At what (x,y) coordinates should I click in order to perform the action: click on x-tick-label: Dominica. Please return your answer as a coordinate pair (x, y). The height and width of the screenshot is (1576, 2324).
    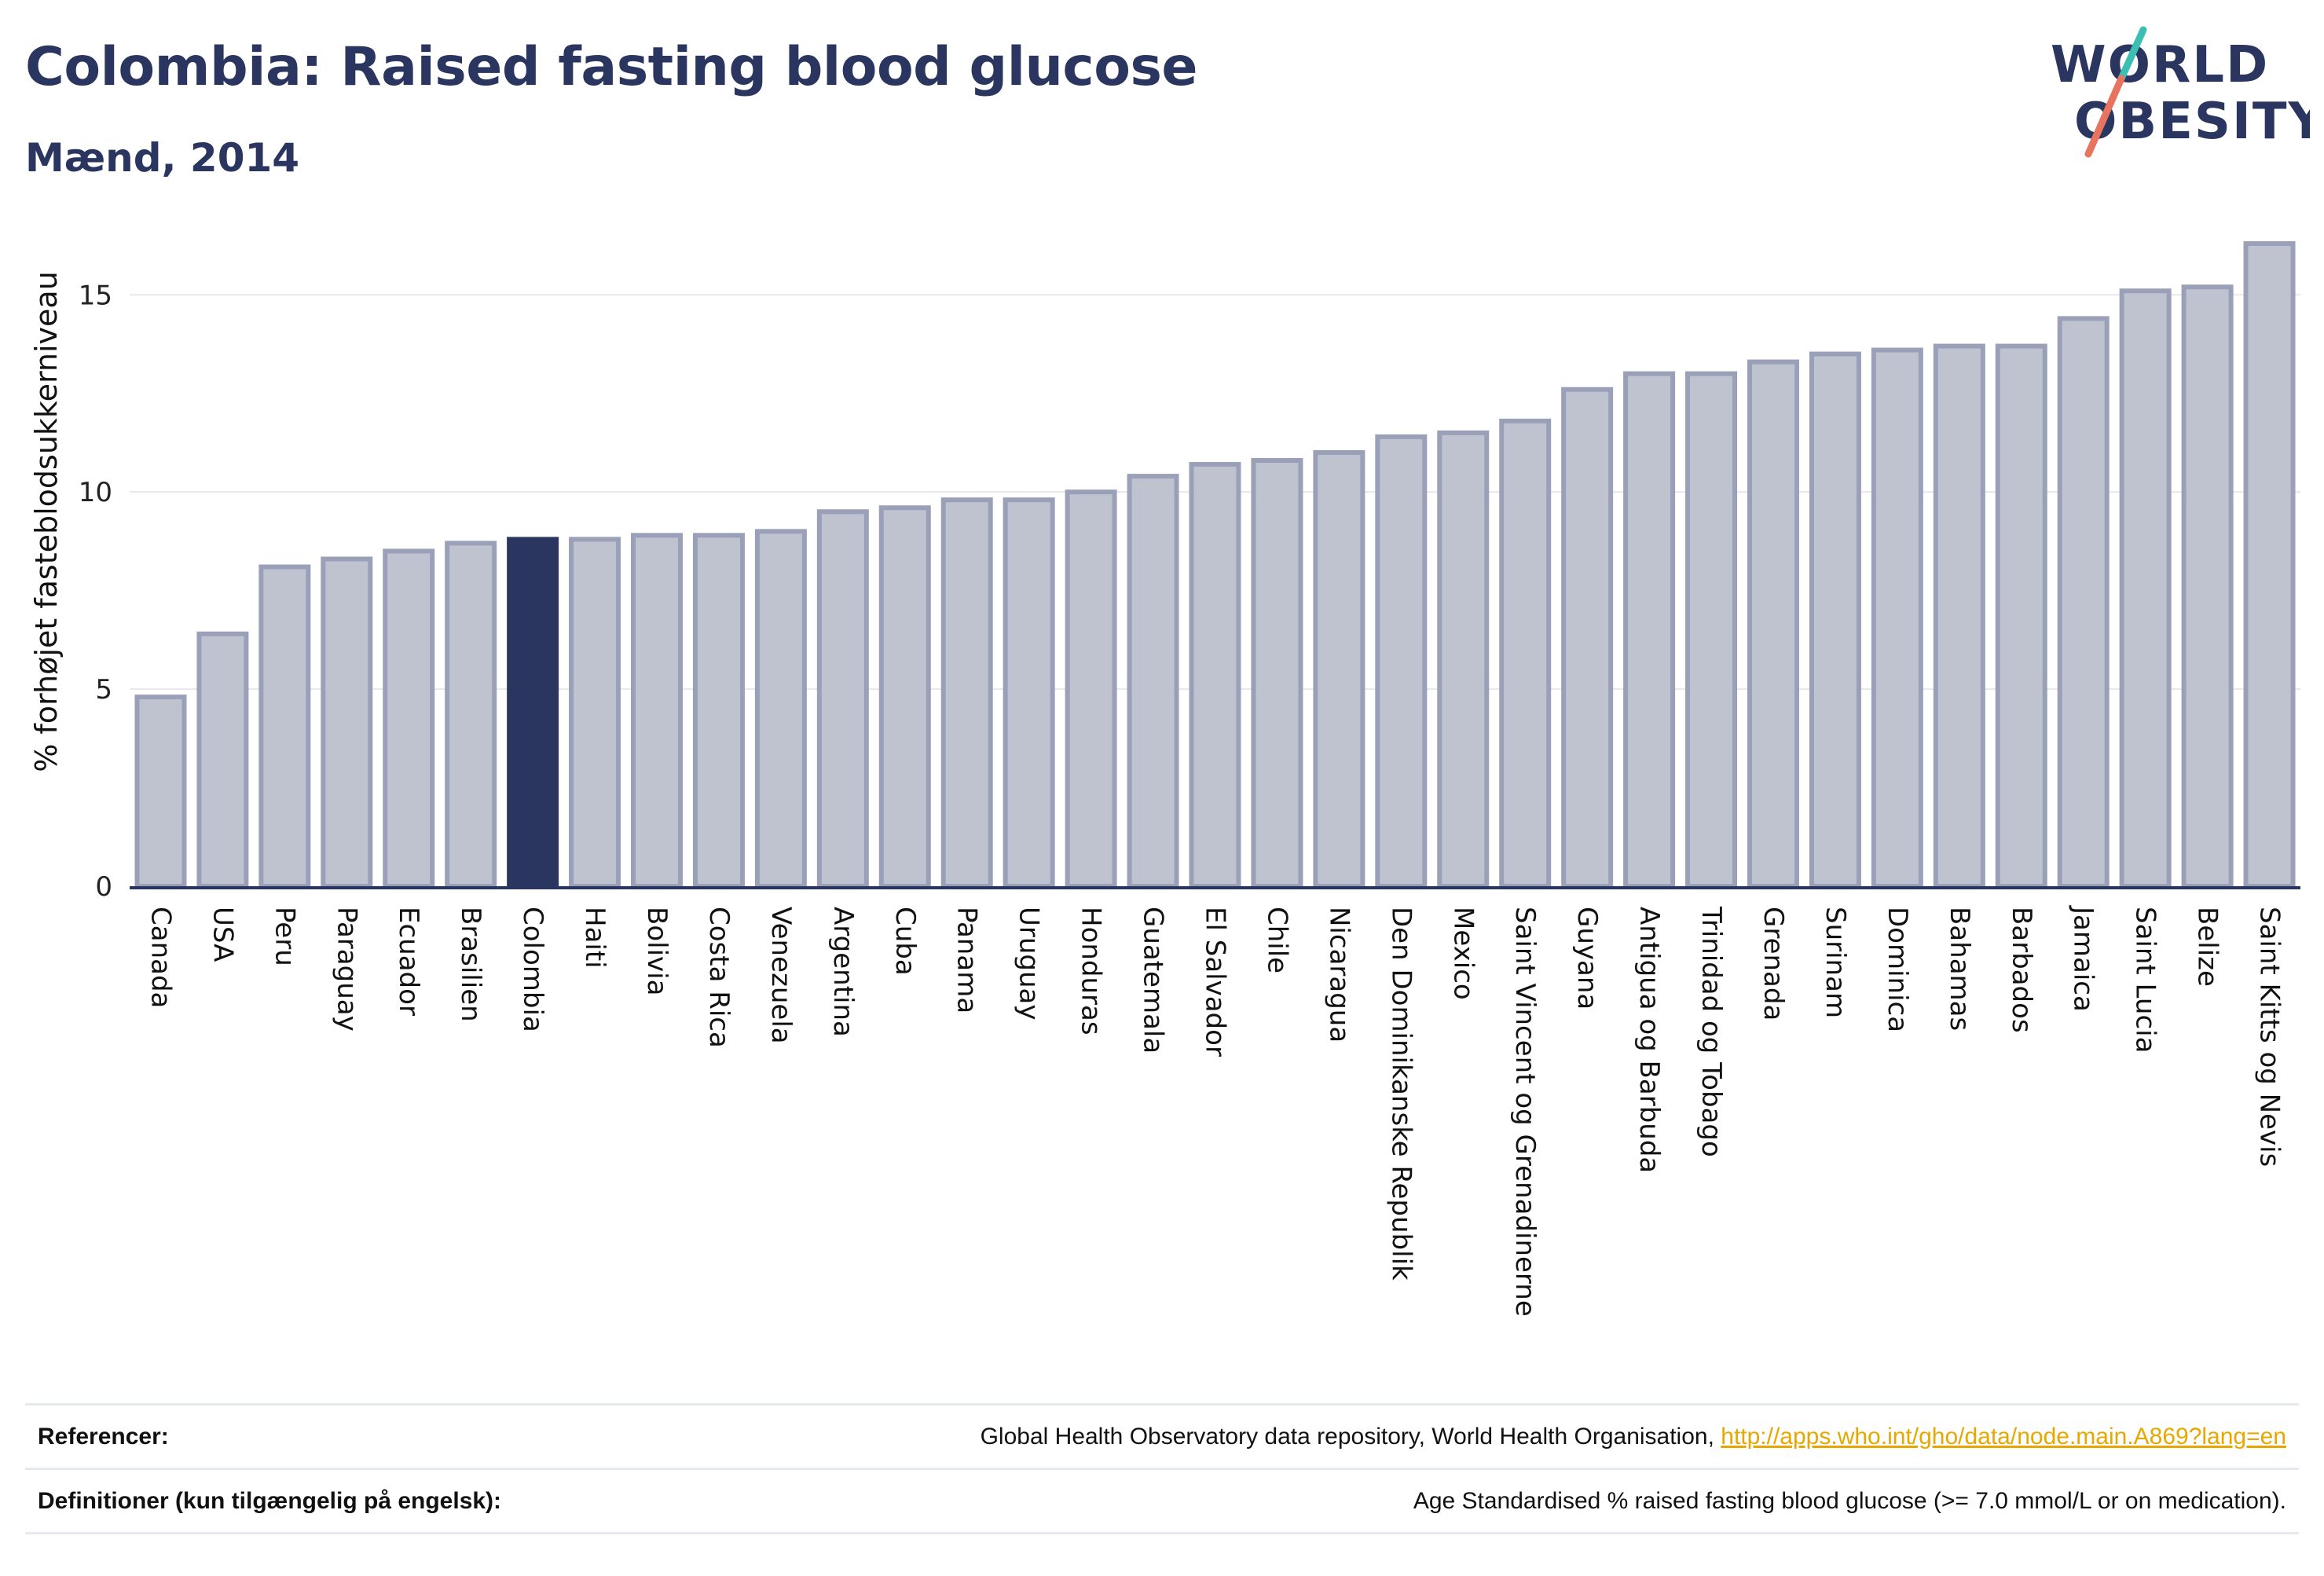
    Looking at the image, I should click on (1897, 969).